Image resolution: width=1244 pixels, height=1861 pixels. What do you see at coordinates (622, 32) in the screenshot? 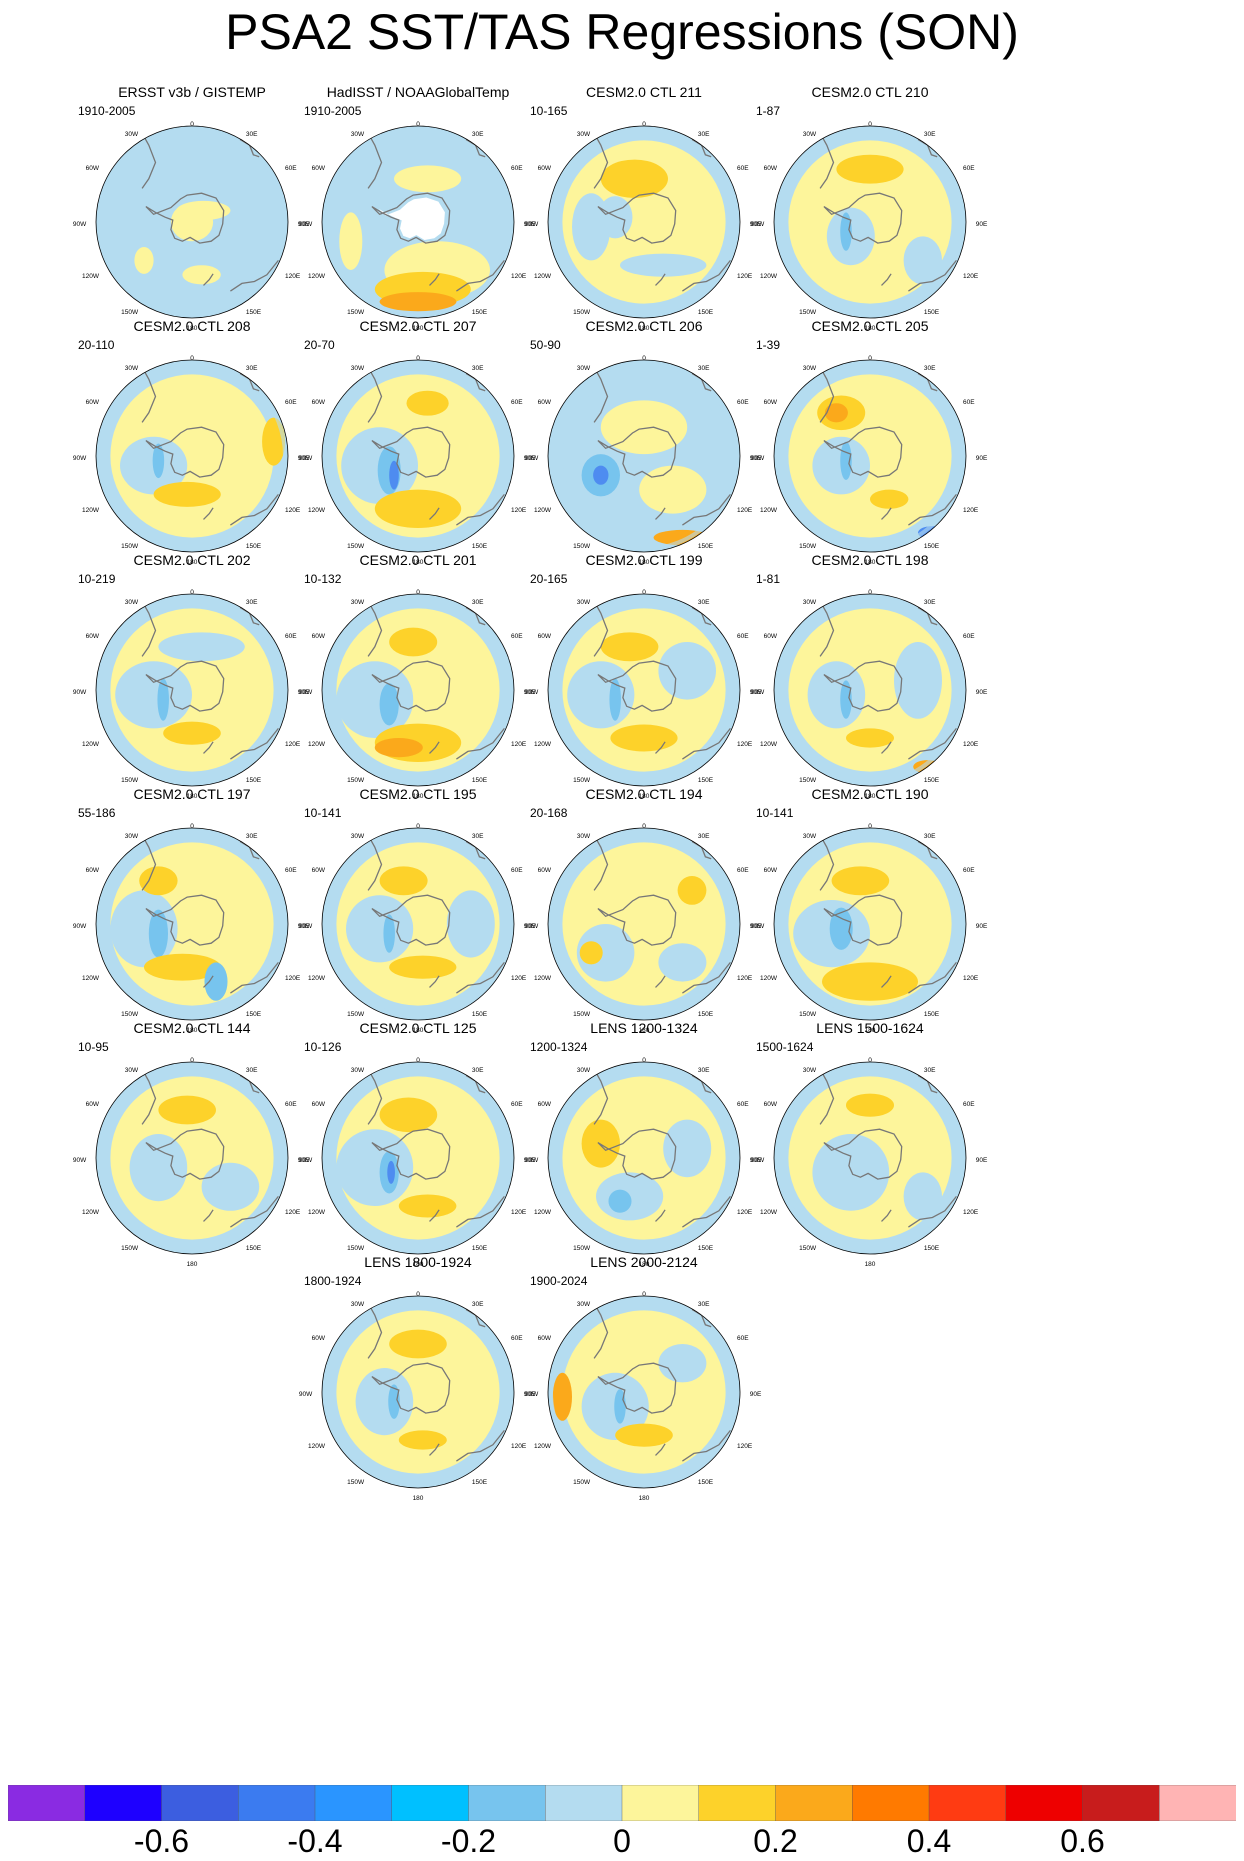
I see `figure-title: PSA2 SST/TAS Regressions (SON)` at bounding box center [622, 32].